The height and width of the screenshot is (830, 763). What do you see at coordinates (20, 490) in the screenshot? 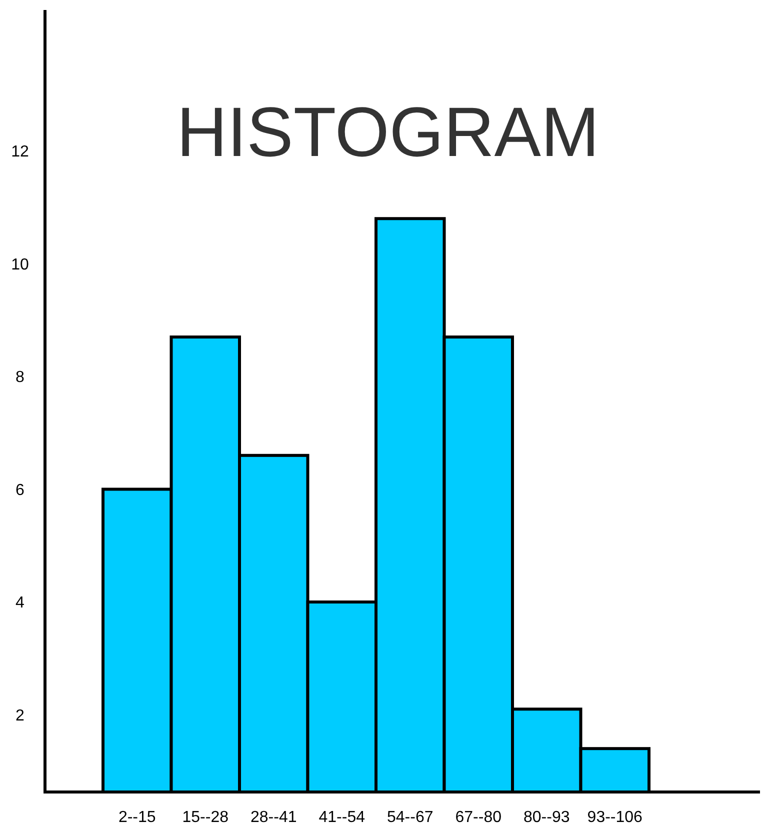
I see `y-tick-label: 6` at bounding box center [20, 490].